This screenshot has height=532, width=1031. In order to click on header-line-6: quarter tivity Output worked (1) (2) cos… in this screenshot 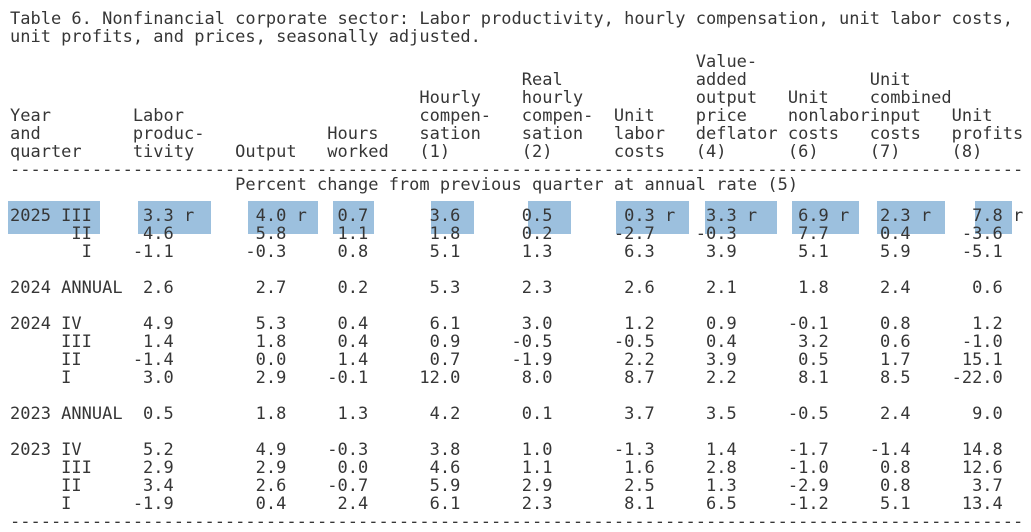, I will do `click(496, 152)`.